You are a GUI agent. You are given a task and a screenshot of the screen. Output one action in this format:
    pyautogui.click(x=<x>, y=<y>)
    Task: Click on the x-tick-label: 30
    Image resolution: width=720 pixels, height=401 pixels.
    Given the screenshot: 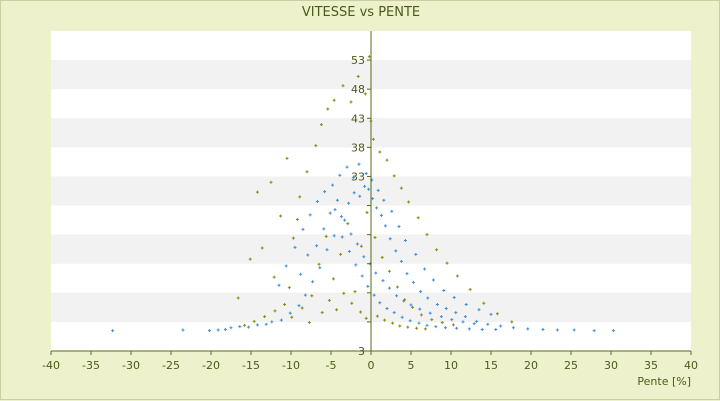 What is the action you would take?
    pyautogui.click(x=611, y=365)
    